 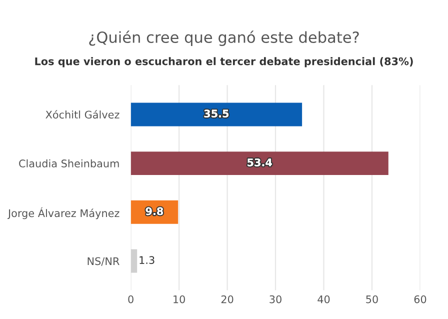 I want to click on x-tick-label: 10, so click(x=179, y=299).